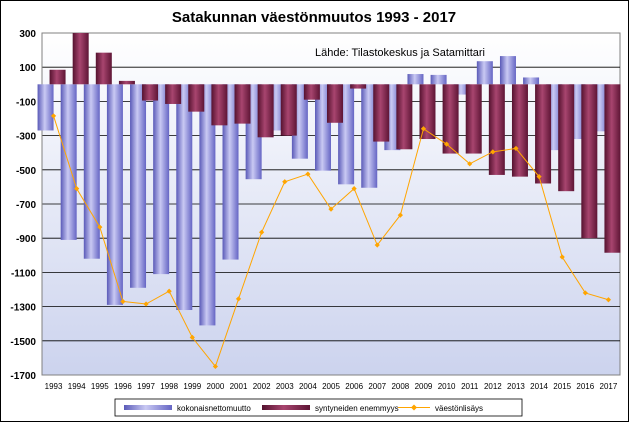 The image size is (629, 427). I want to click on legend-label-population-growth: väestönlisäys, so click(459, 408).